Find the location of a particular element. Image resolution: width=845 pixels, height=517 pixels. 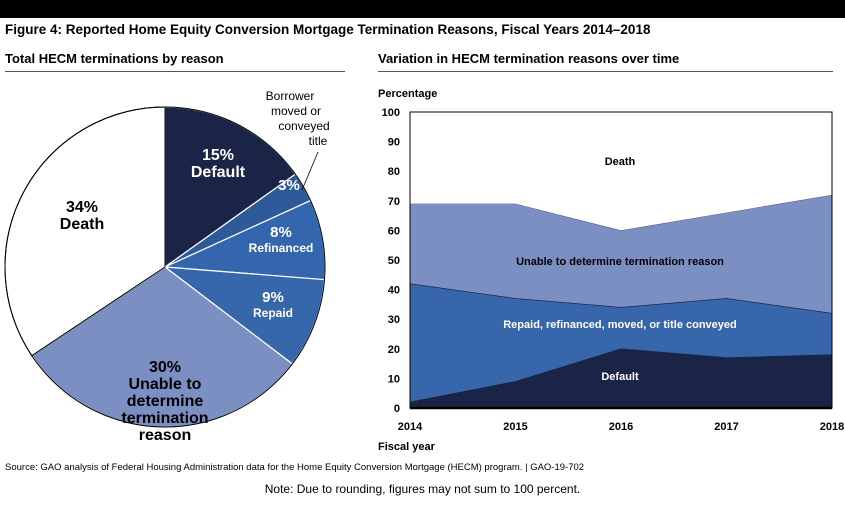

area-series-death is located at coordinates (621, 171).